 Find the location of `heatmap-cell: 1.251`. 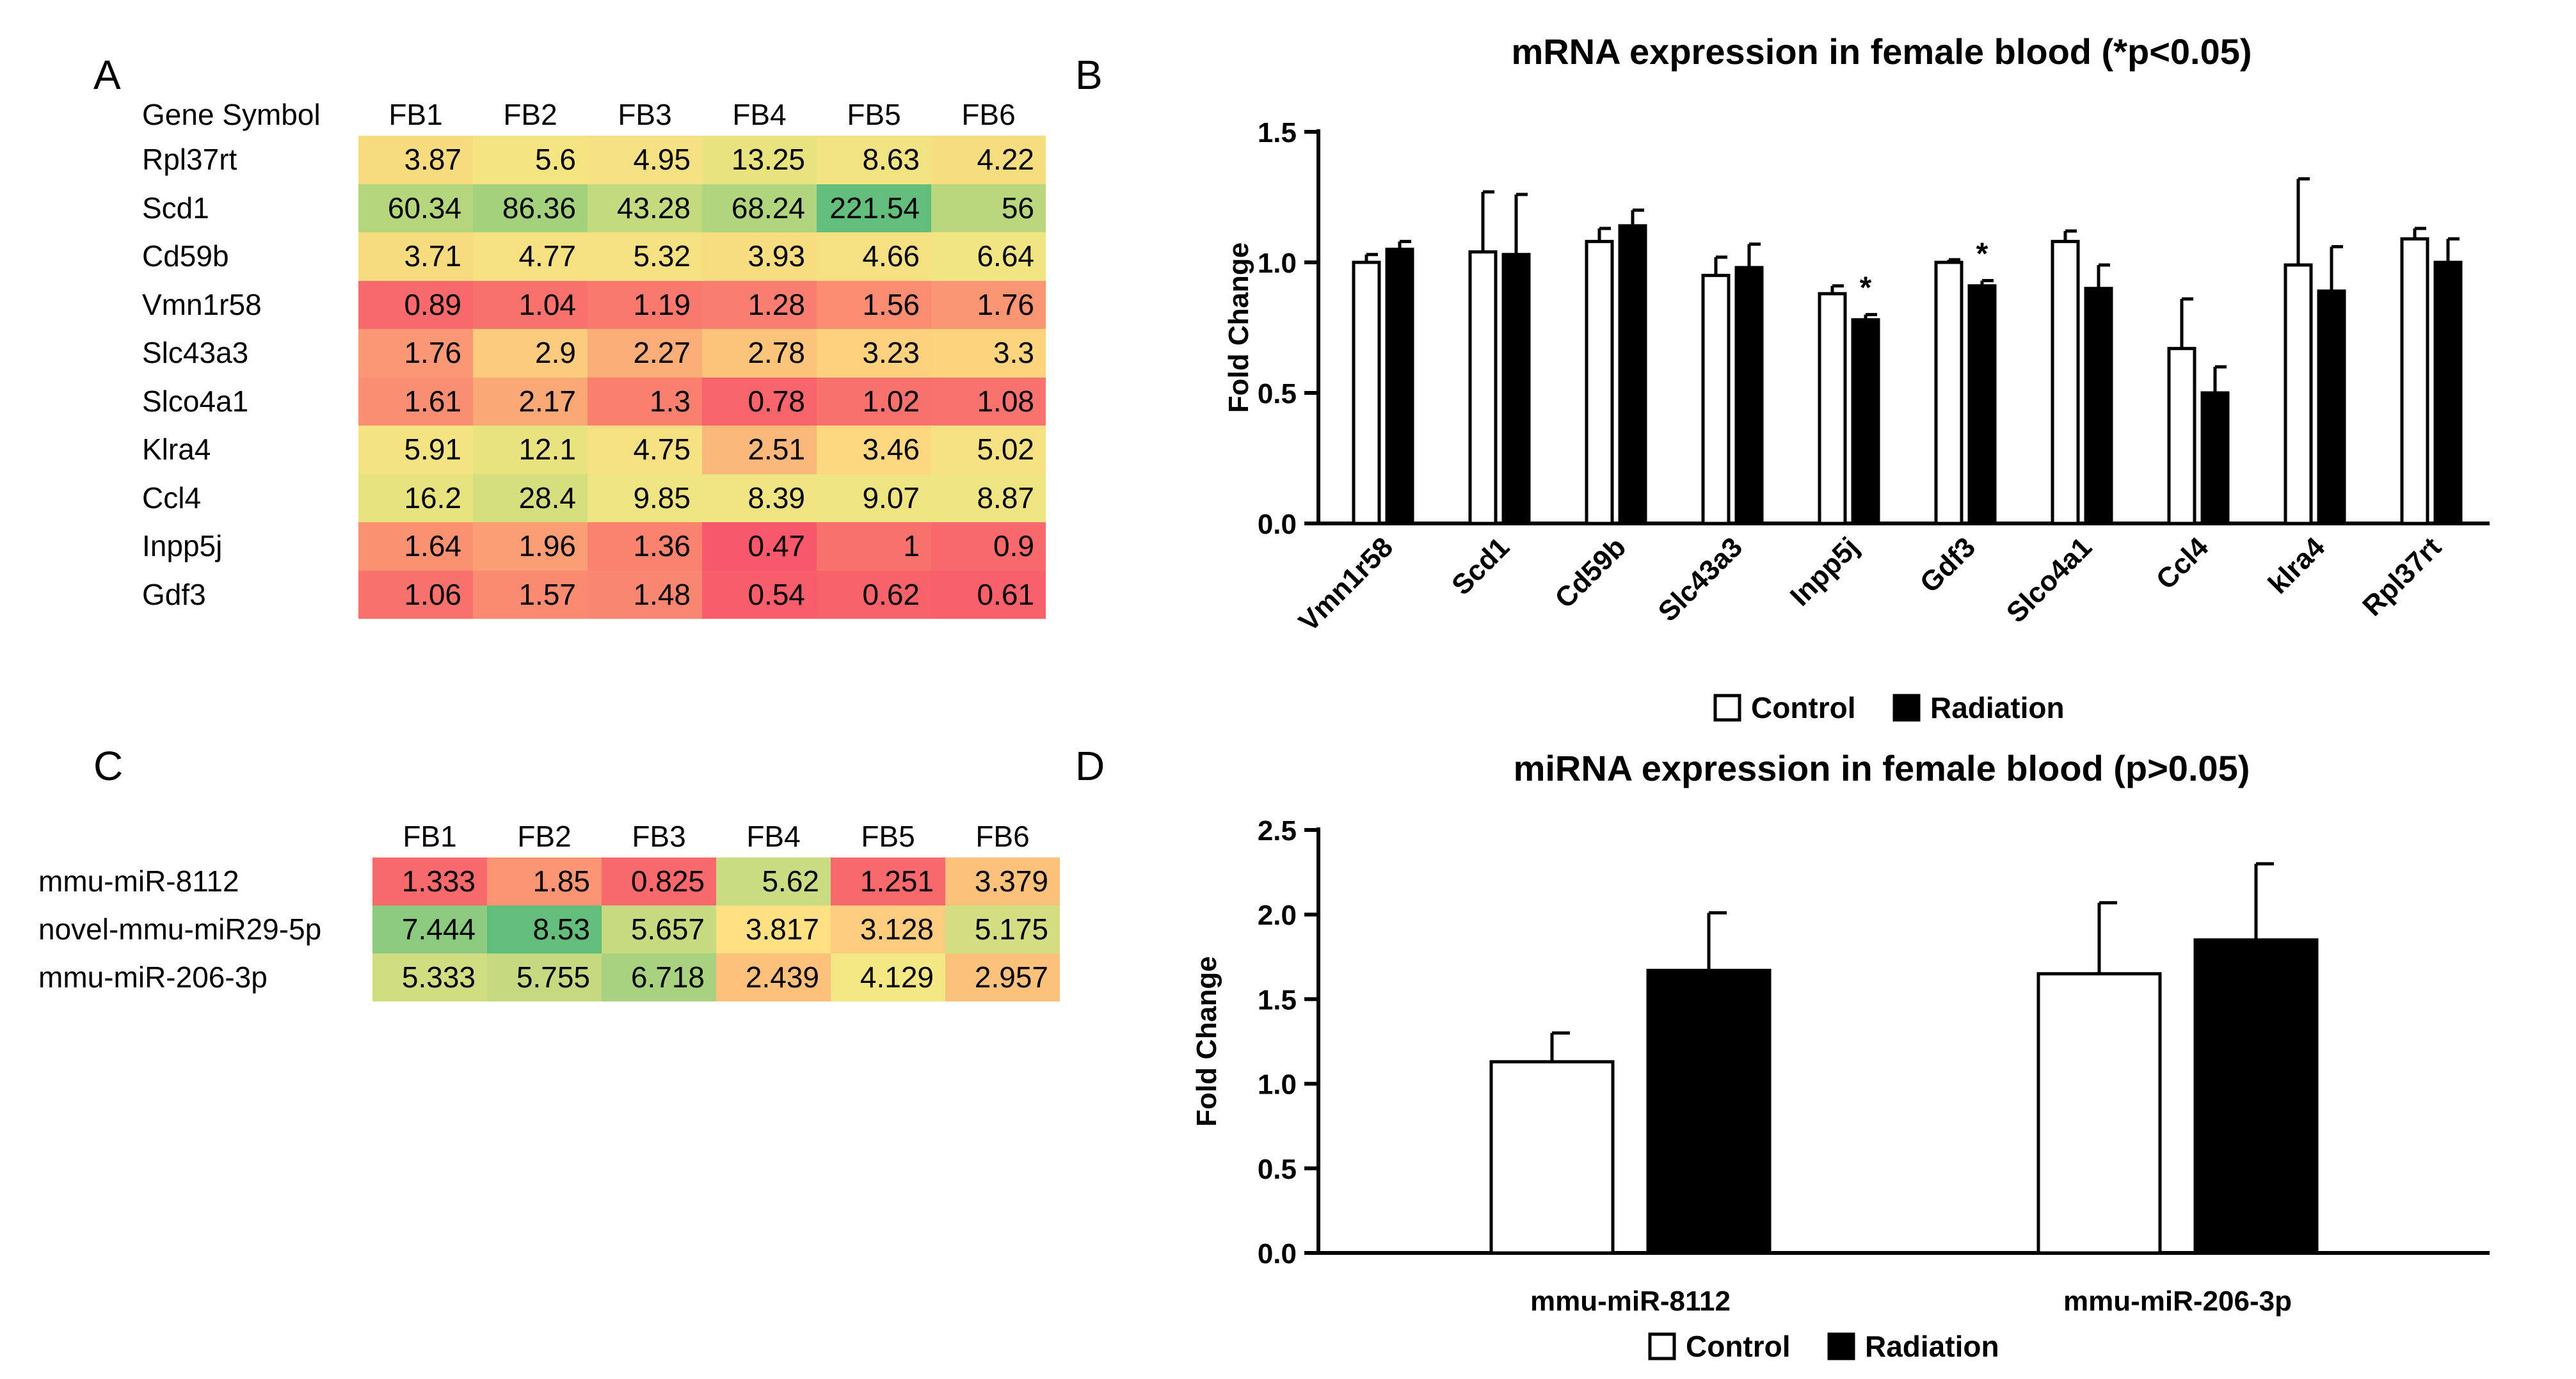

heatmap-cell: 1.251 is located at coordinates (888, 881).